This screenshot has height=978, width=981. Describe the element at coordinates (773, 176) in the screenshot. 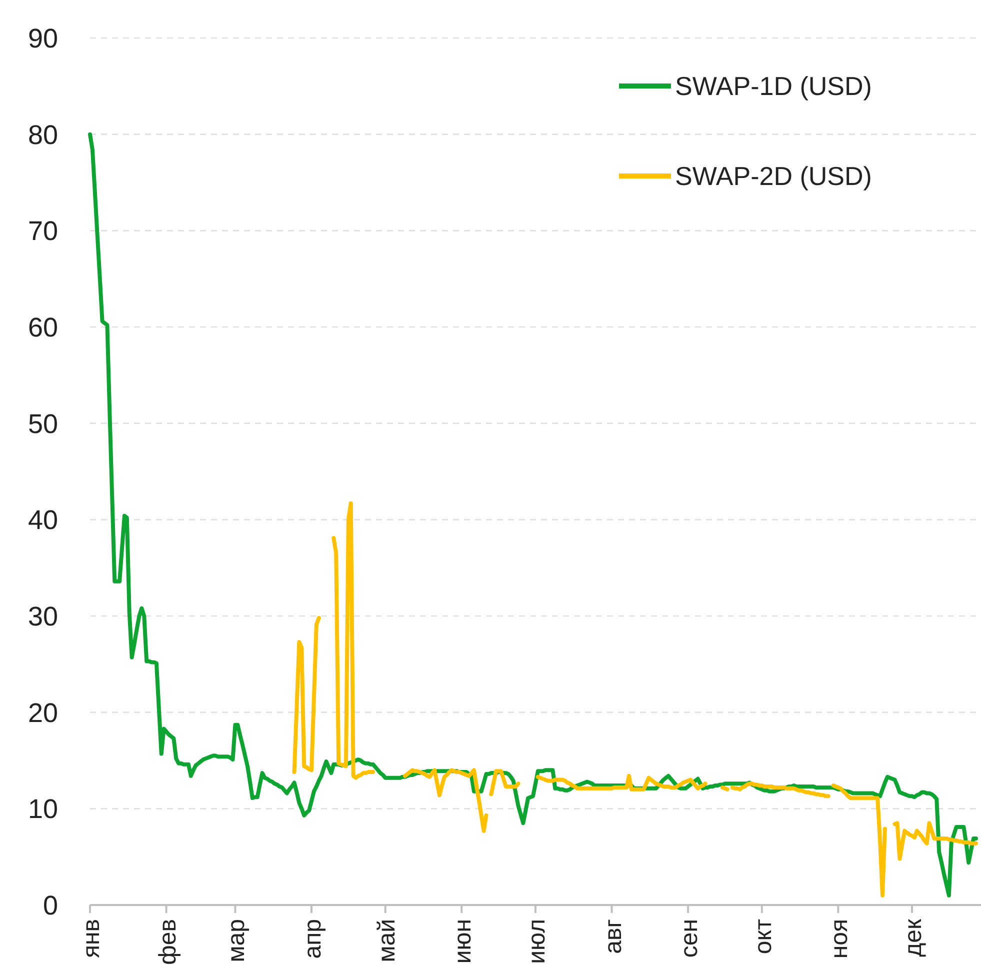

I see `legend-label: SWAP-2D (USD)` at that location.